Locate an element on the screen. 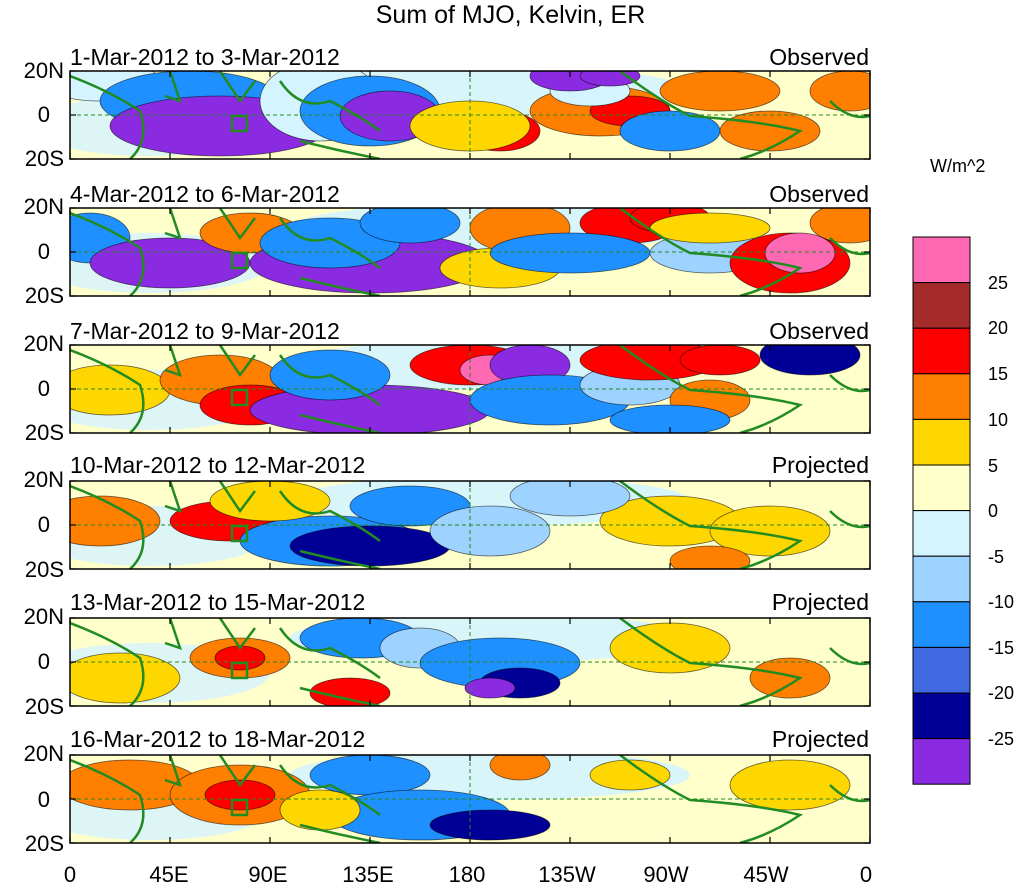 This screenshot has width=1021, height=889. lon-label: 90E is located at coordinates (268, 874).